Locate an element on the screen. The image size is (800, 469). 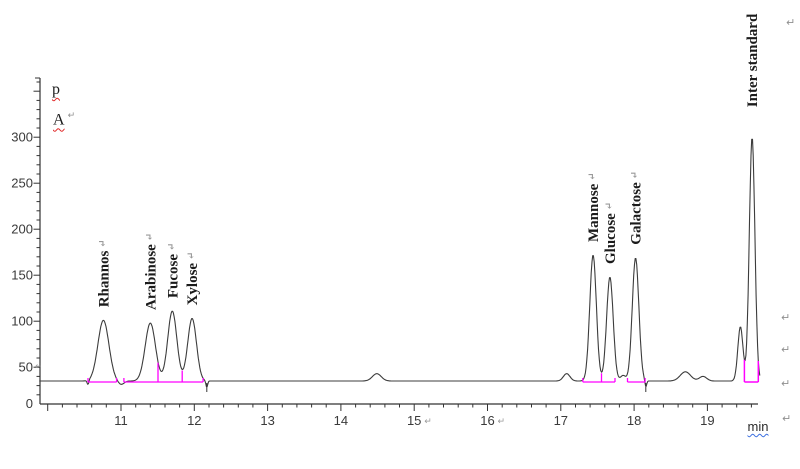
y-tick-label: 0 is located at coordinates (29, 403).